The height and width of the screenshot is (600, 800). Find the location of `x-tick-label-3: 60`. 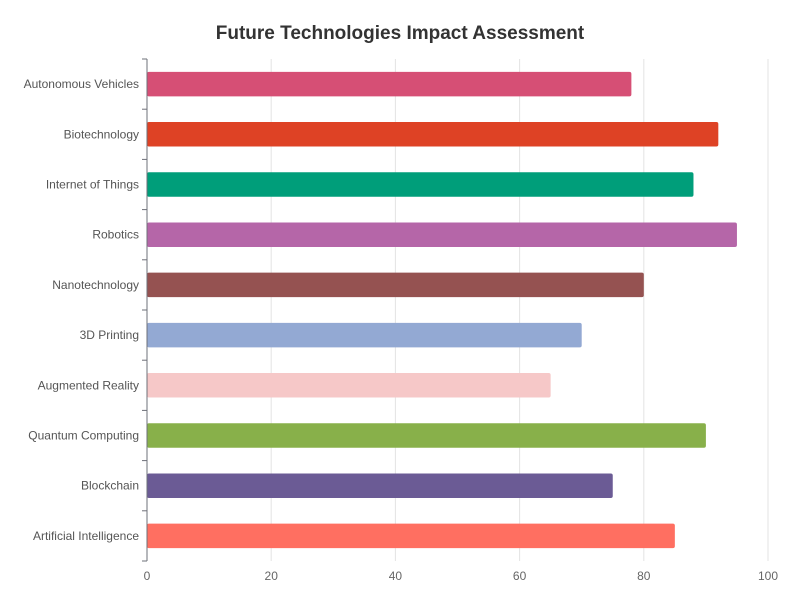

x-tick-label-3: 60 is located at coordinates (520, 576).